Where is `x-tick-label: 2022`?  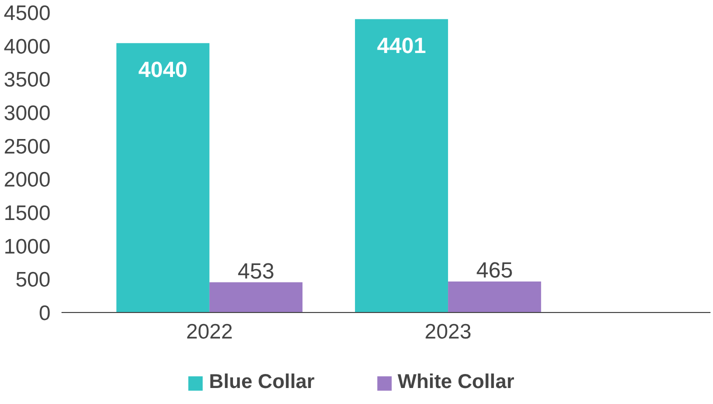
x-tick-label: 2022 is located at coordinates (209, 332).